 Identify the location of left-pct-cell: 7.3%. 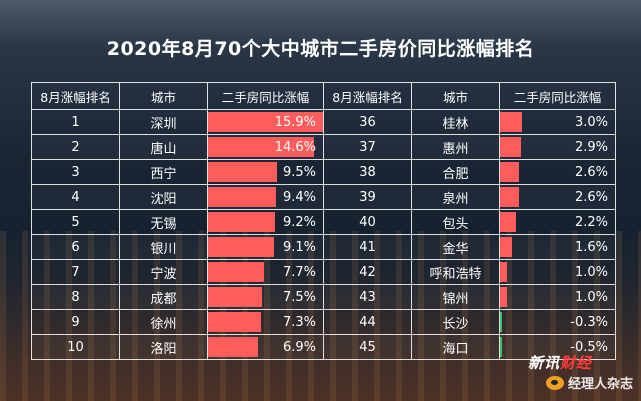
(265, 322).